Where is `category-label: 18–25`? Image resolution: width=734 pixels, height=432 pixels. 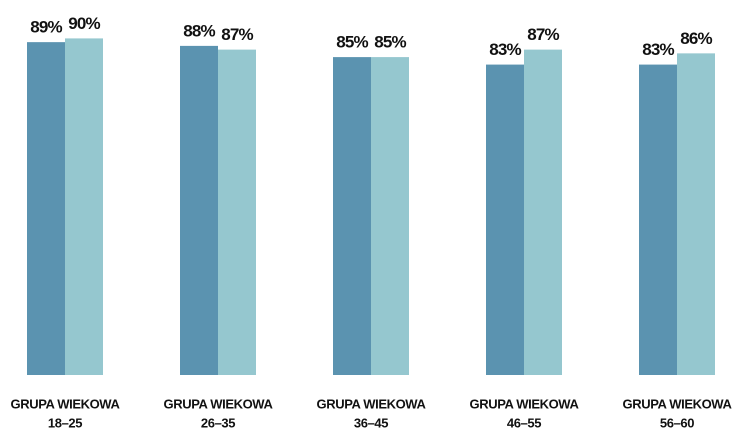
category-label: 18–25 is located at coordinates (65, 422).